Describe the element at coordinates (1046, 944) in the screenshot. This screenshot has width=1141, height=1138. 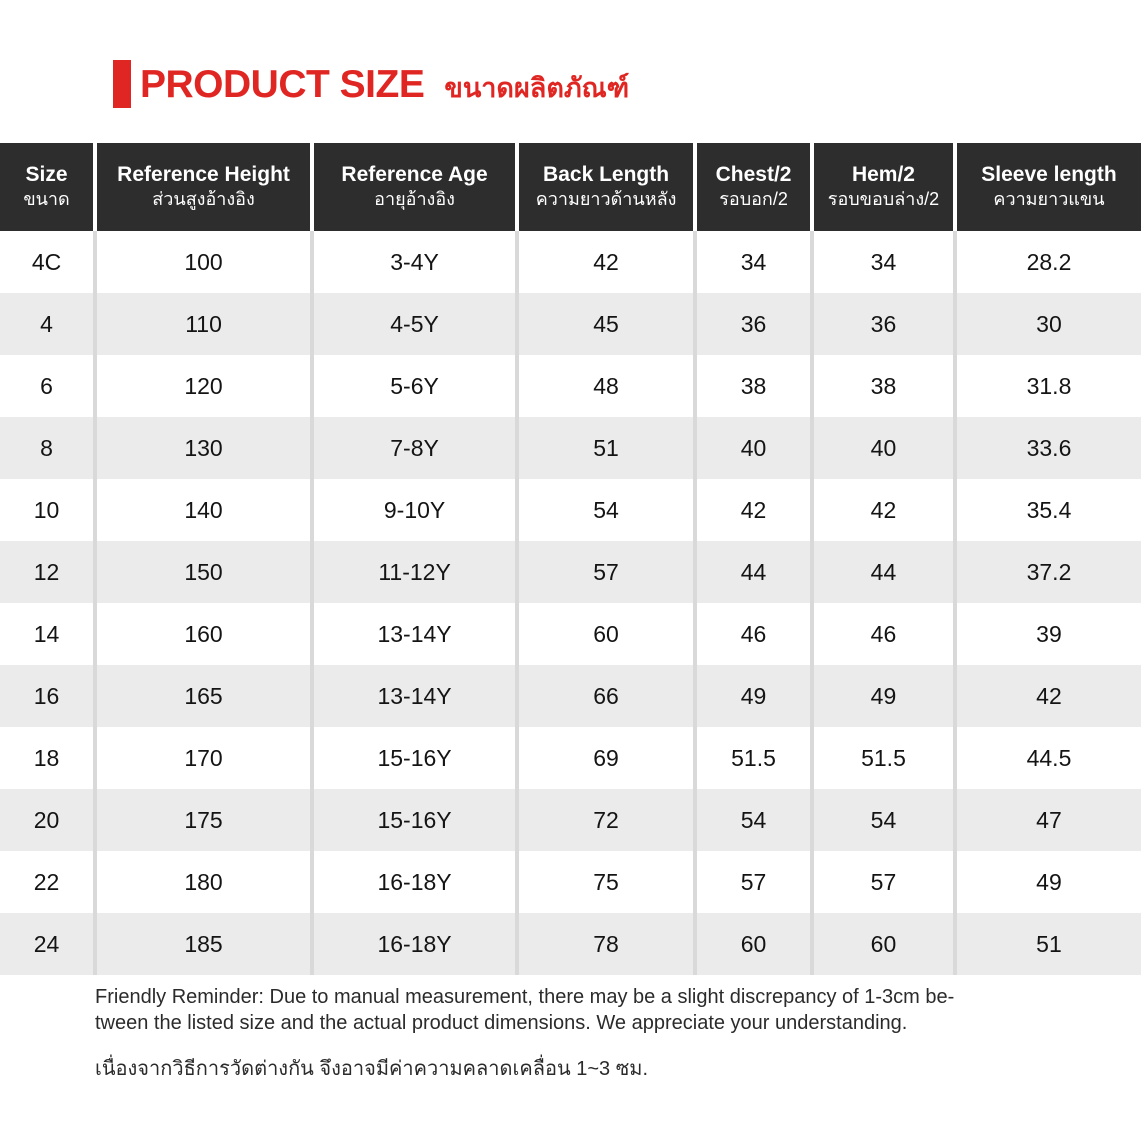
I see `cell-sleeve-length: 51` at that location.